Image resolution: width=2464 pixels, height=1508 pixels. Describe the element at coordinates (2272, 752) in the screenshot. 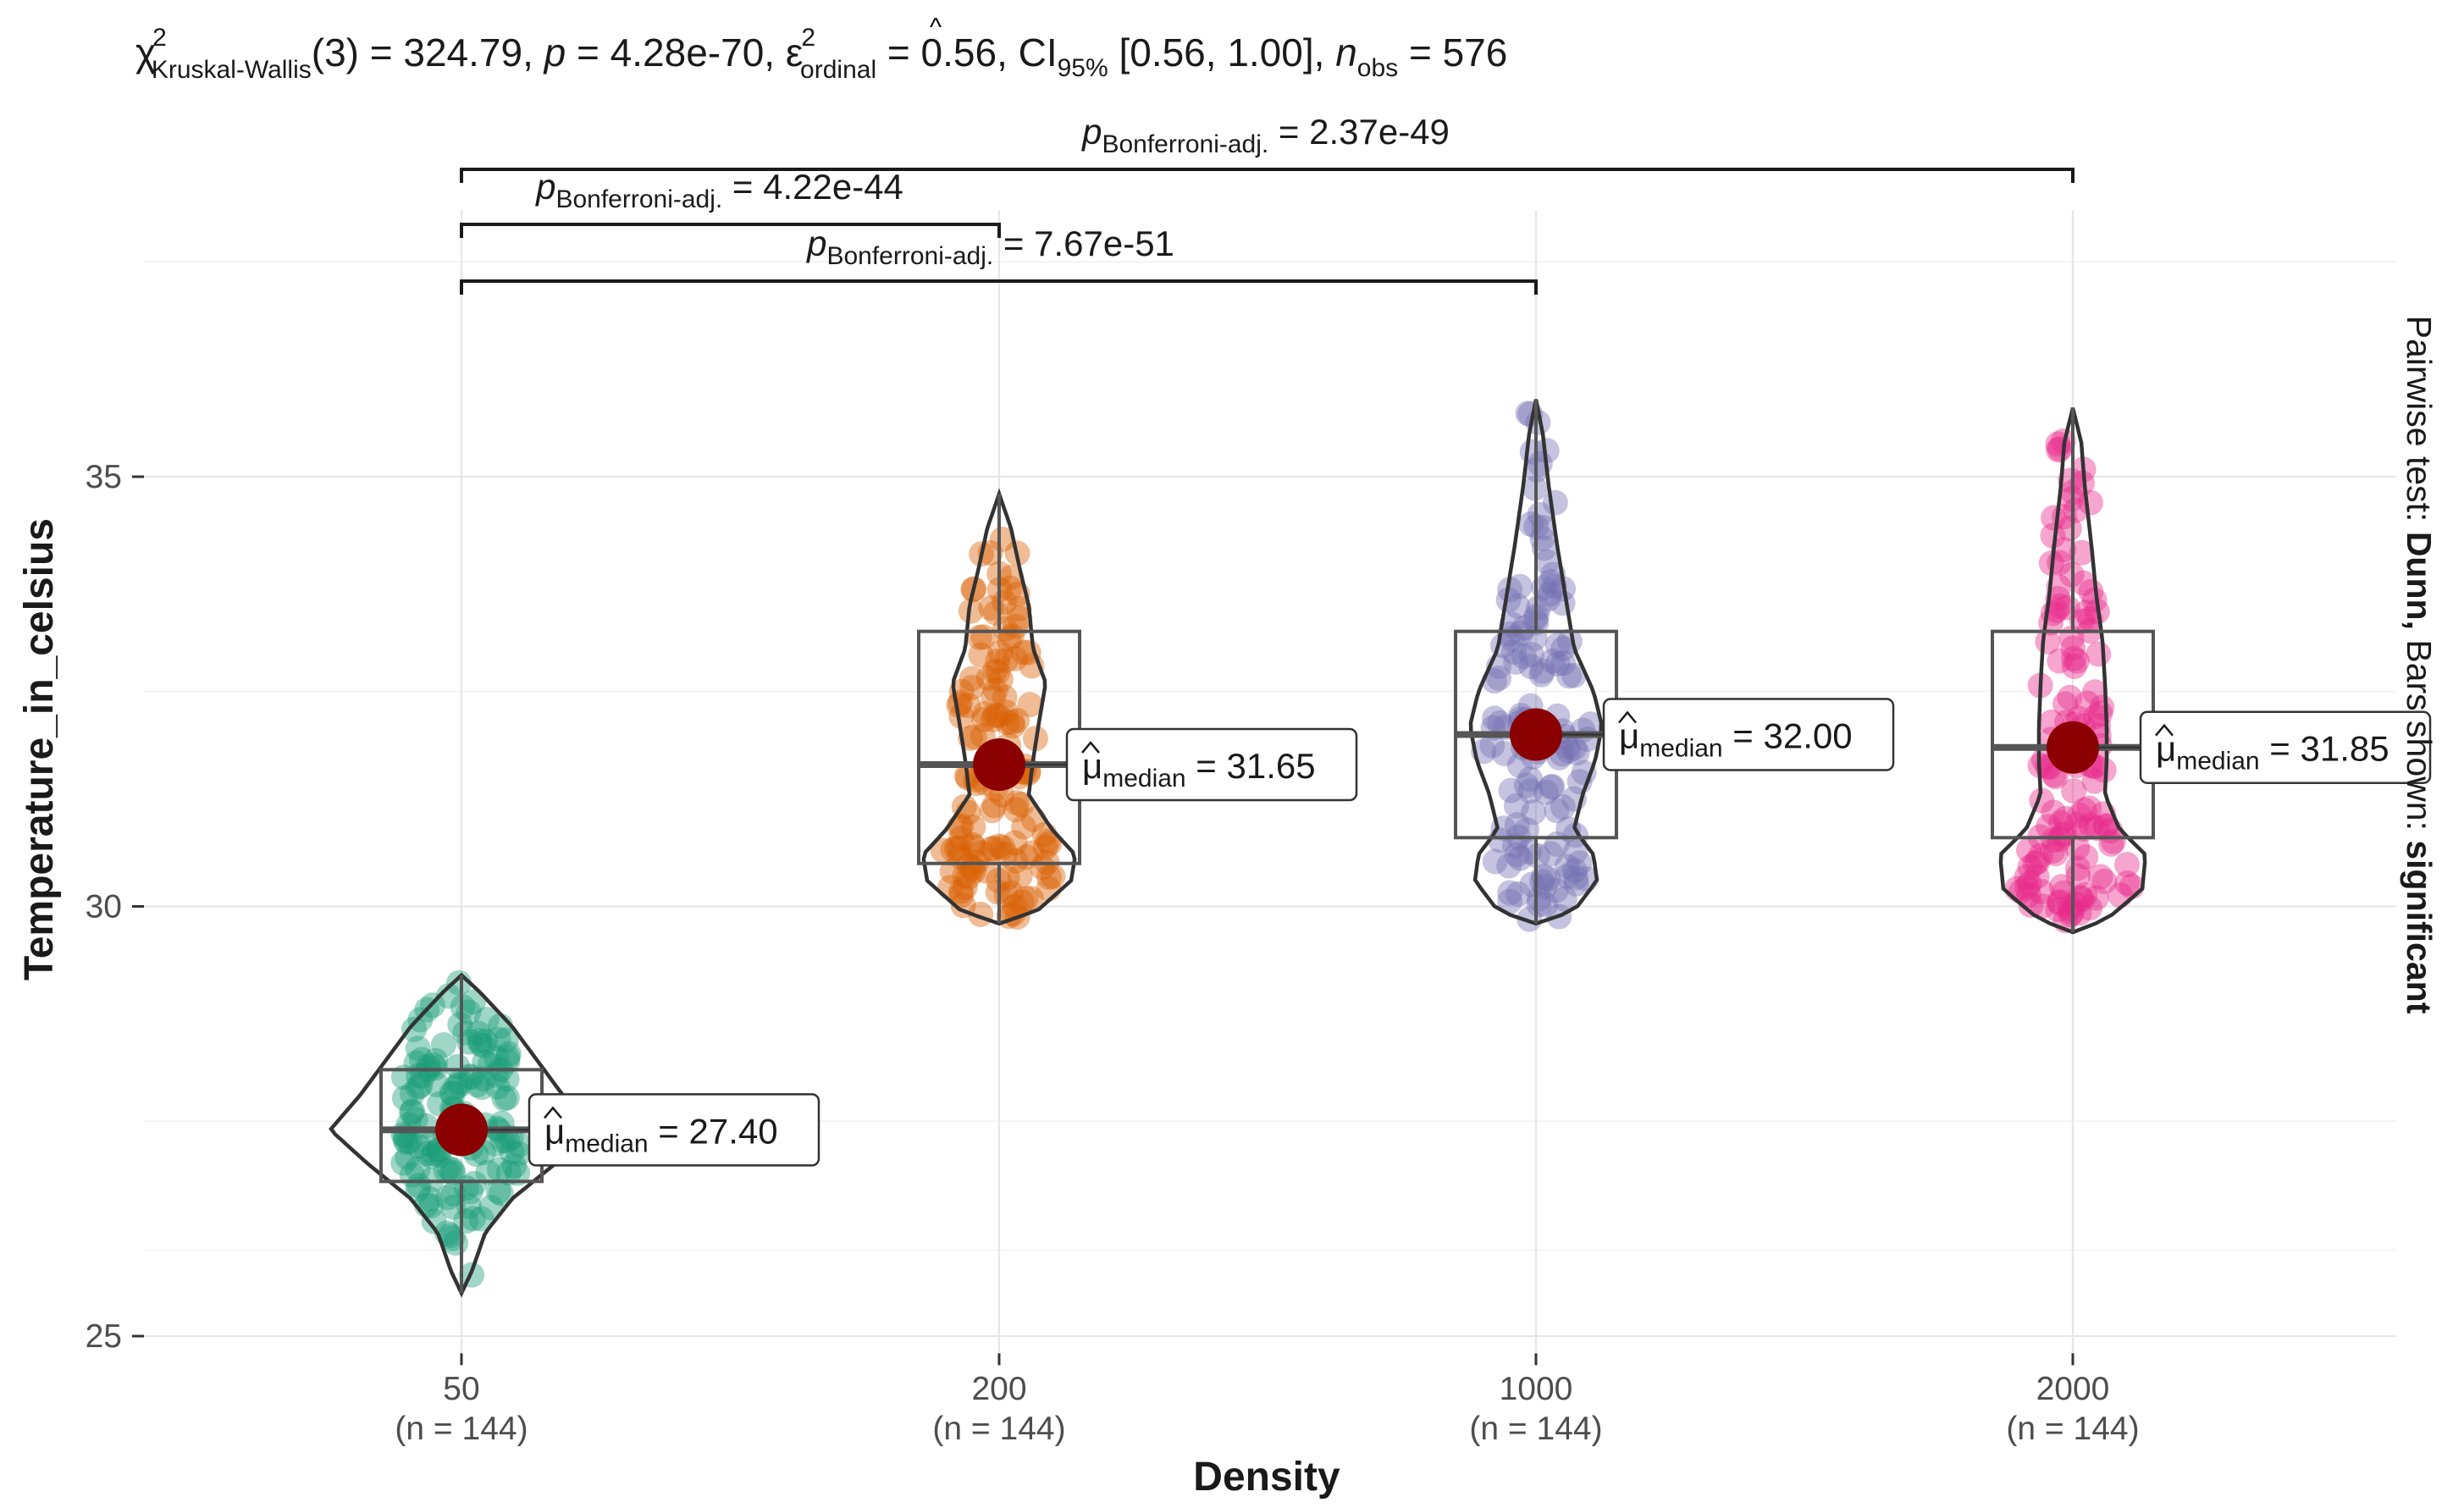

I see `median-label: μmedian = 31.85` at that location.